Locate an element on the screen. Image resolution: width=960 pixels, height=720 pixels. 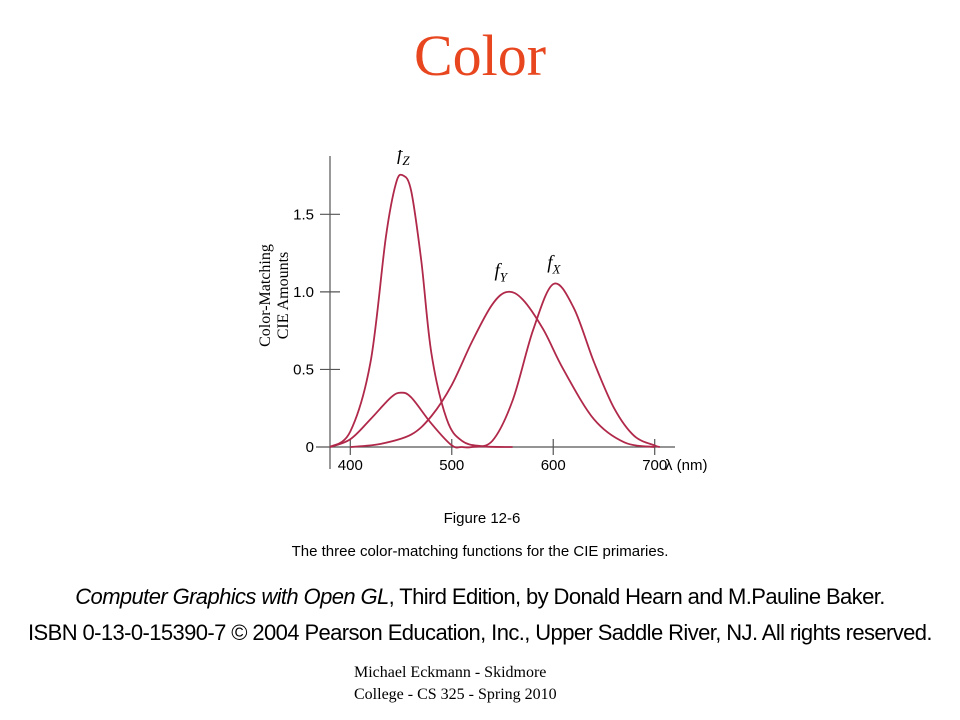
y-axis-label-line-2: CIE Amounts is located at coordinates (283, 296).